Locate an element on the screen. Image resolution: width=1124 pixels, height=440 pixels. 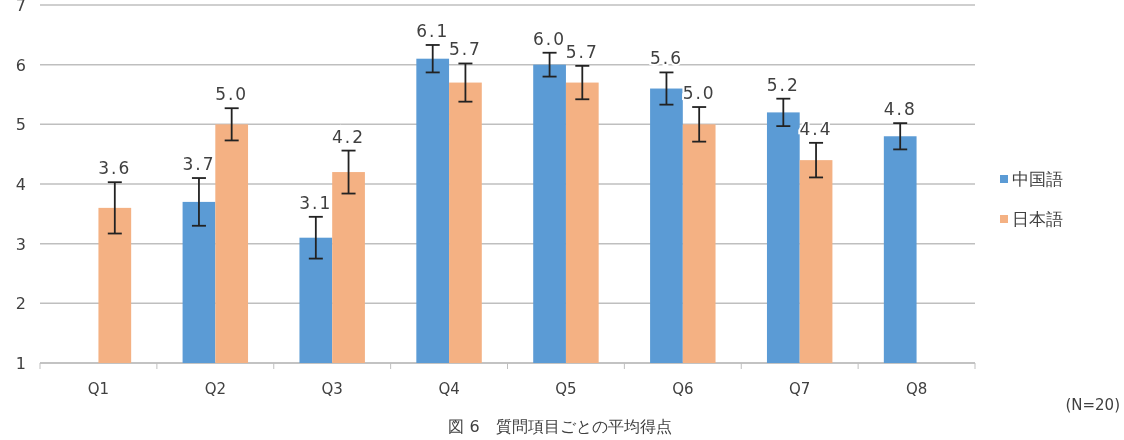
caption: 図 6 質問項目ごとの平均得点 is located at coordinates (560, 426).